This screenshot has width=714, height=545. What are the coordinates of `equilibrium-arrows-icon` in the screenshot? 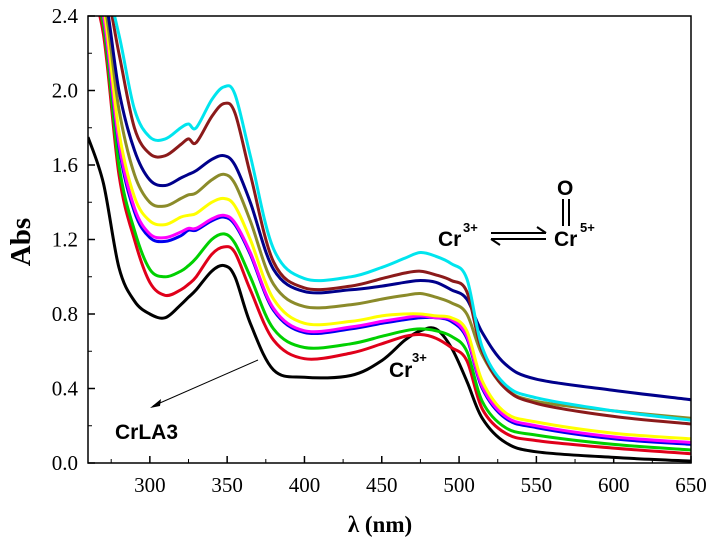 It's located at (518, 236).